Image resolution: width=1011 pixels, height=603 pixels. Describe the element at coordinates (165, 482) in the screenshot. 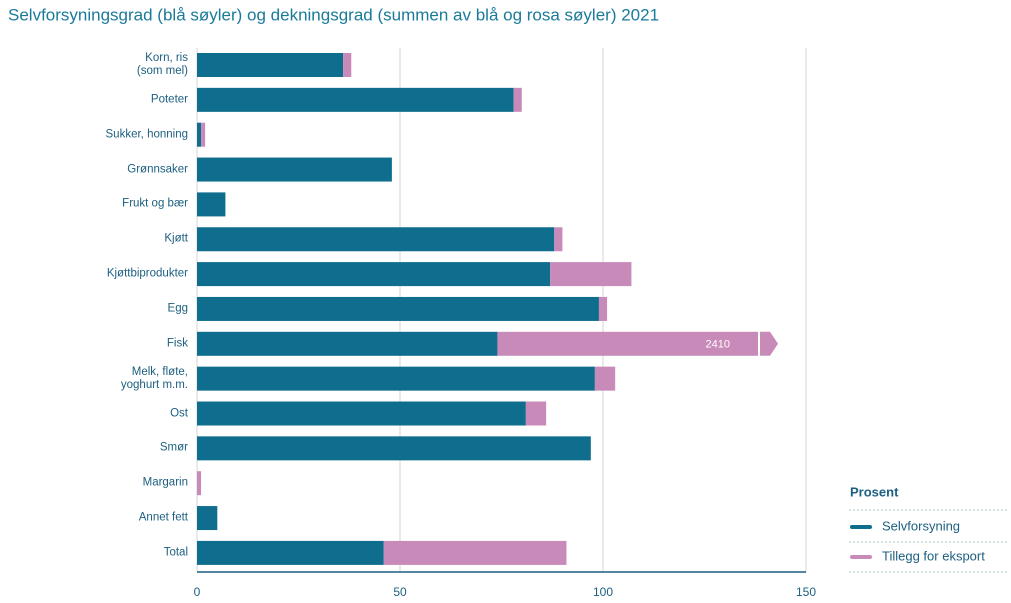

I see `y-tick-label: Margarin` at that location.